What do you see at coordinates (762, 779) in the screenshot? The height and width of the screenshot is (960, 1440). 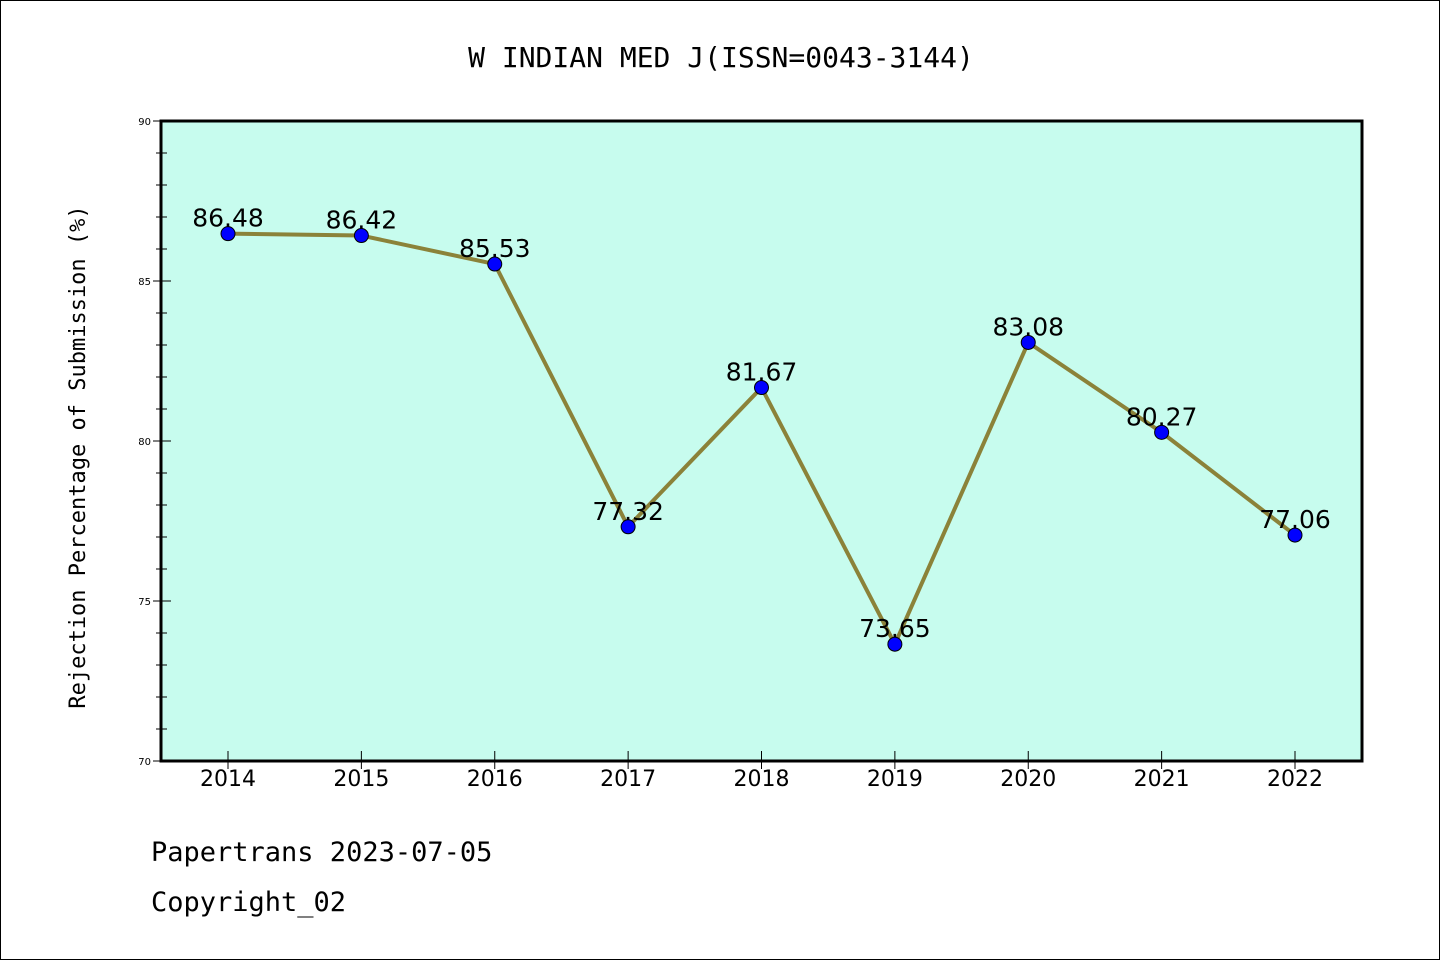 I see `x-tick-label: 2018` at bounding box center [762, 779].